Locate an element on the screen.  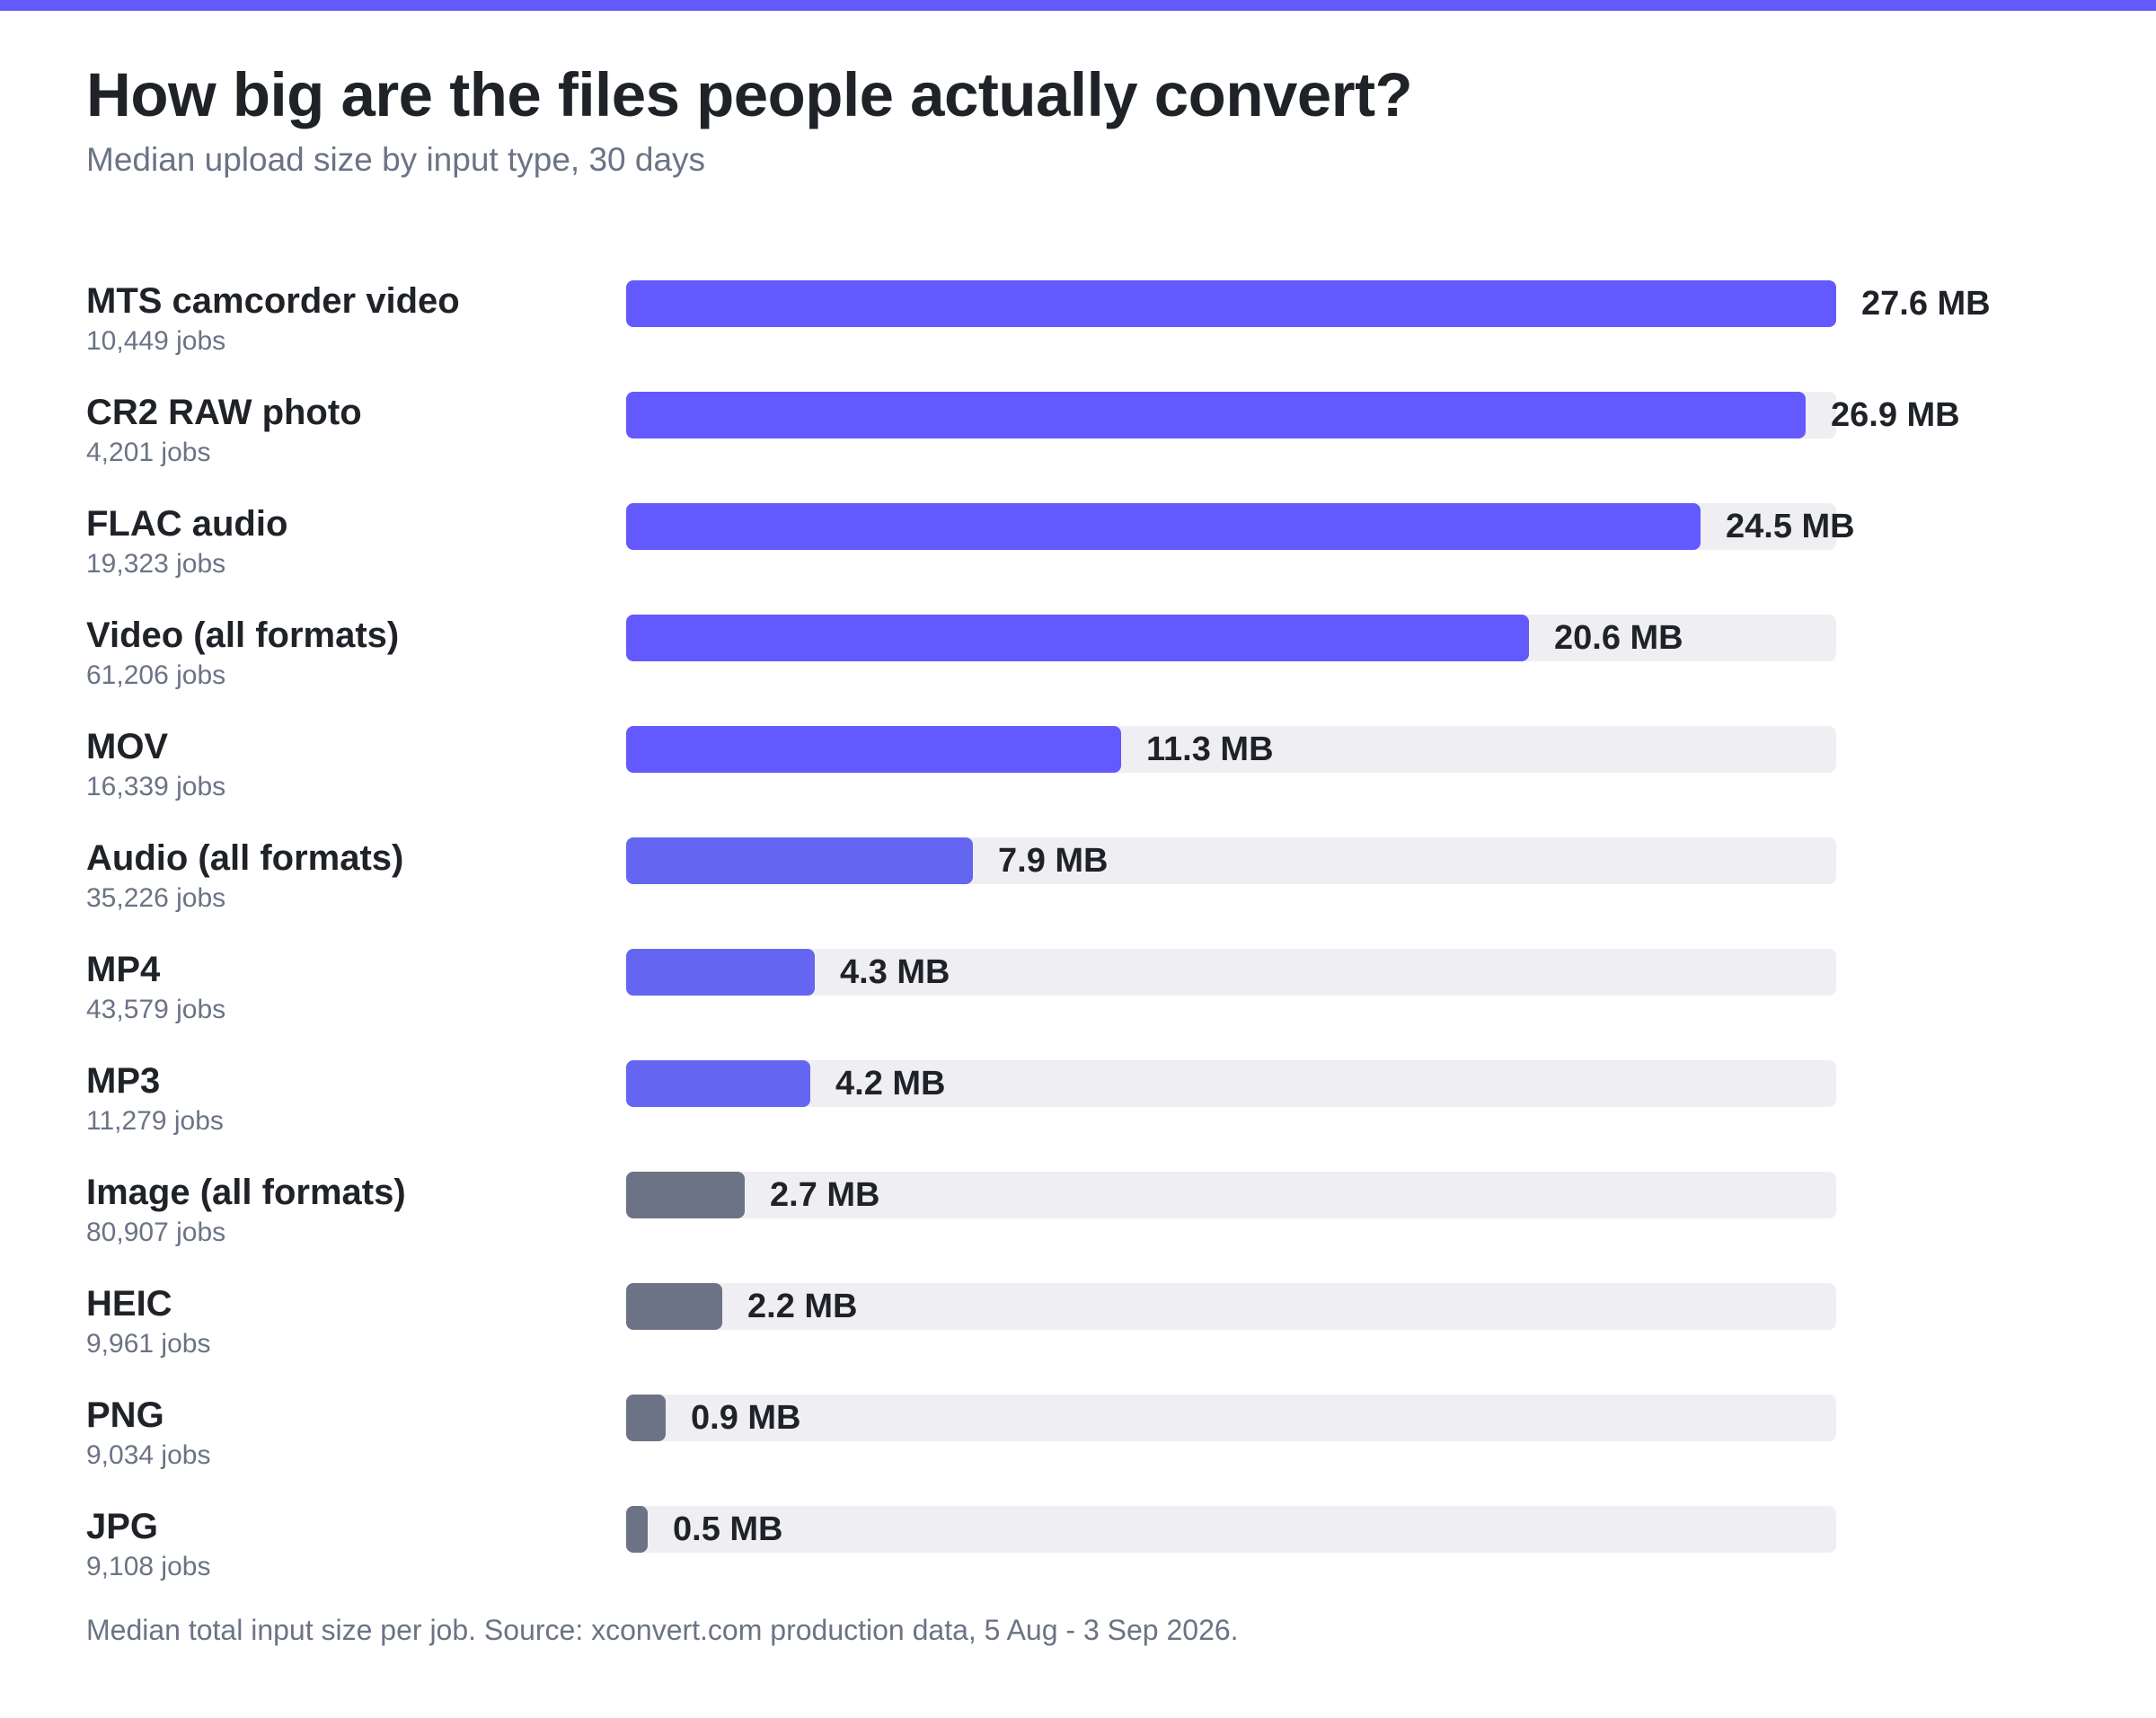
job-count-label: 19,323 jobs is located at coordinates (156, 564).